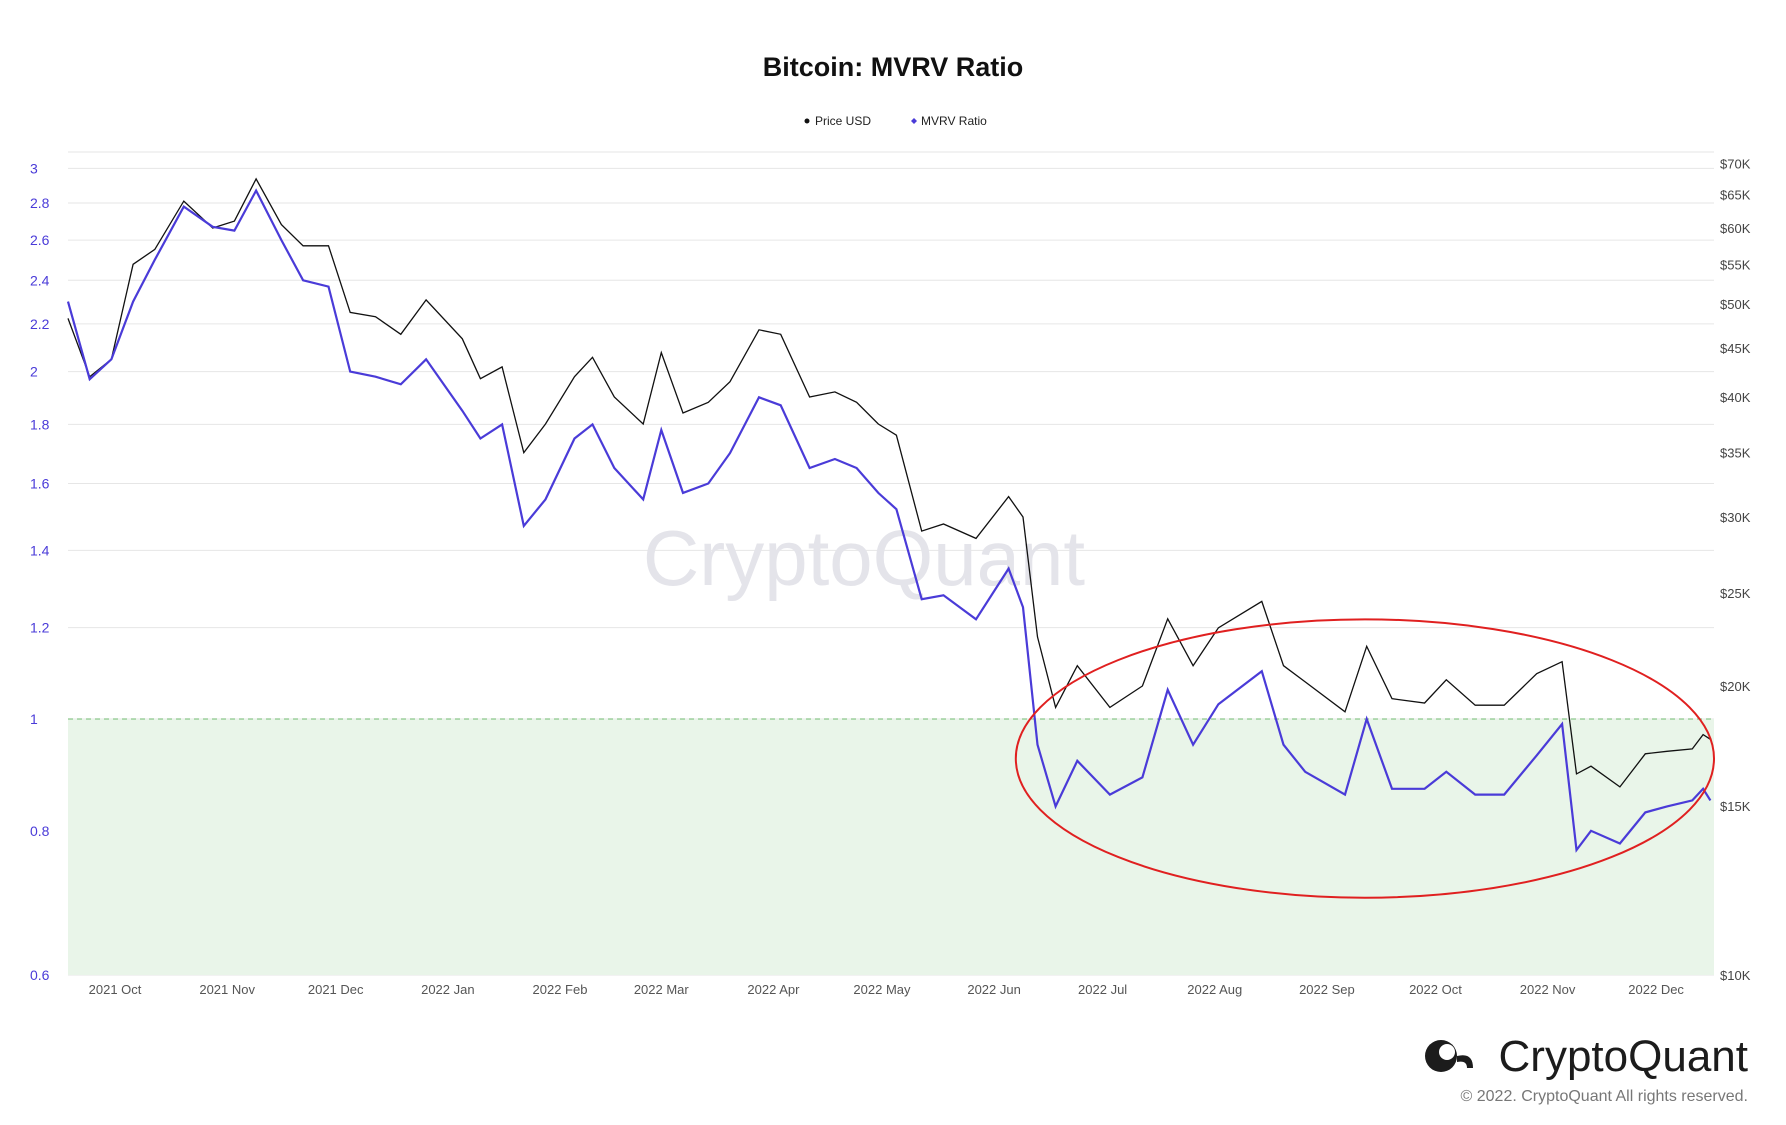 Image resolution: width=1786 pixels, height=1125 pixels. What do you see at coordinates (1735, 975) in the screenshot?
I see `y-right-tick-label: $10K` at bounding box center [1735, 975].